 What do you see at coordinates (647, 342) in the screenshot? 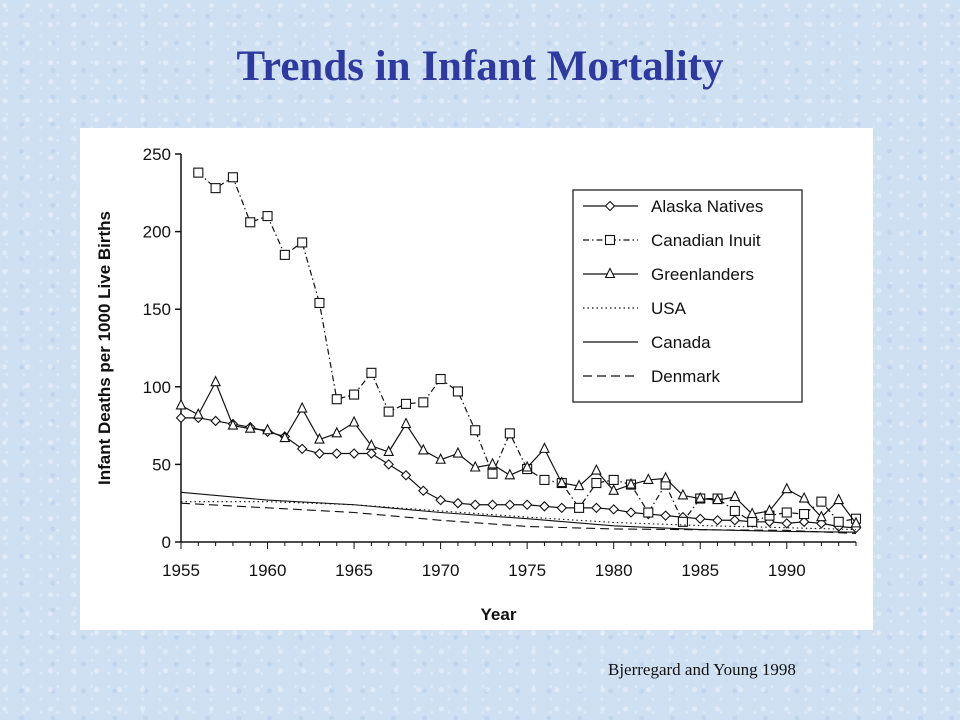
I see `legend-item-canada: Canada` at bounding box center [647, 342].